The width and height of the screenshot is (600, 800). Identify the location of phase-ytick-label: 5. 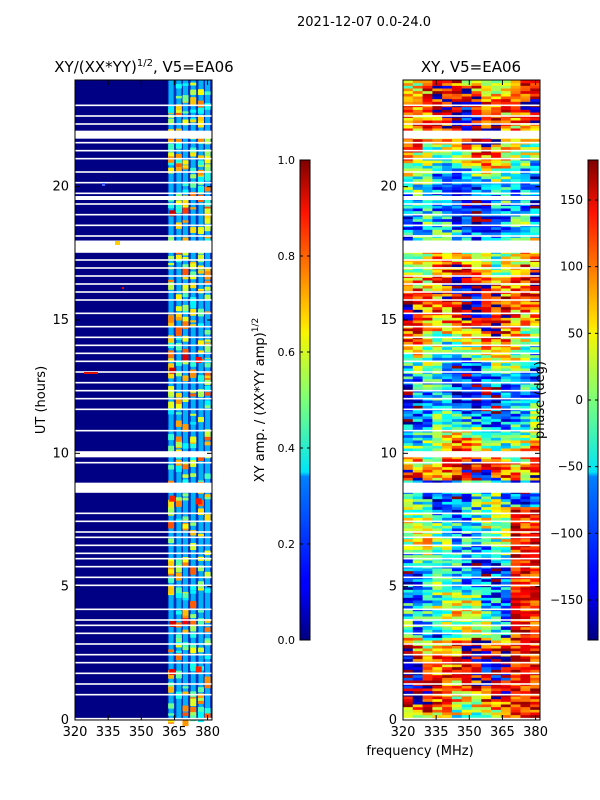
(393, 587).